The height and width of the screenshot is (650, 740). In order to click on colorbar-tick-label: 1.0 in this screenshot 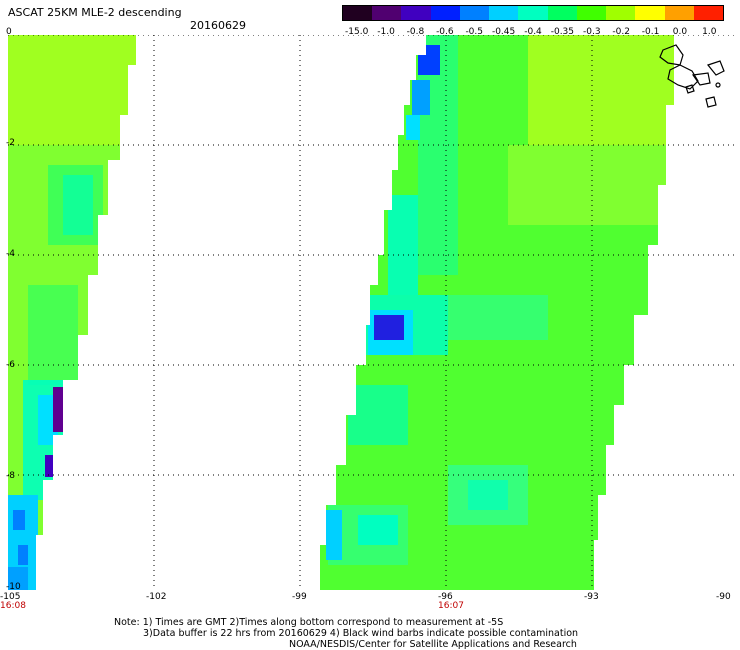, I will do `click(709, 32)`.